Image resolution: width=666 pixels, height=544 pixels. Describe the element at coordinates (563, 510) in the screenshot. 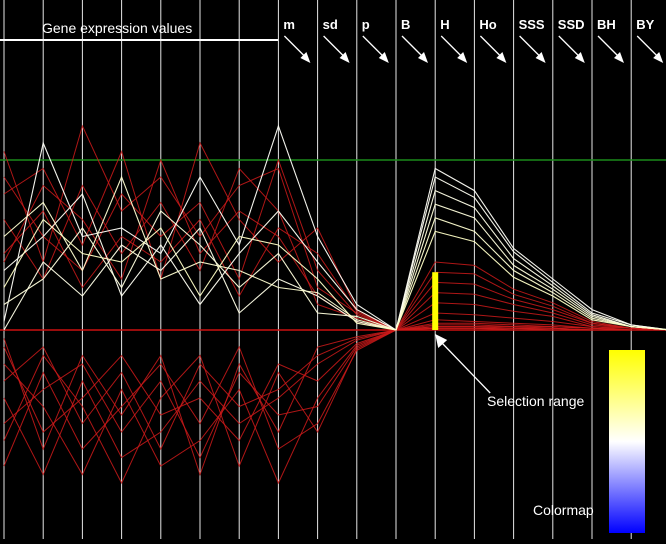

I see `colormap-label: Colormap` at that location.